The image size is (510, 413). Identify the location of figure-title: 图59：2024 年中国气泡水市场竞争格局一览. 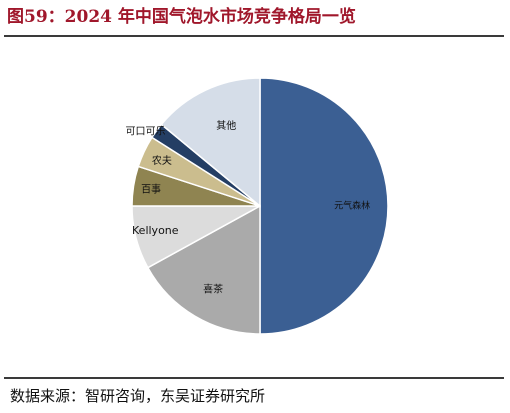
(181, 17).